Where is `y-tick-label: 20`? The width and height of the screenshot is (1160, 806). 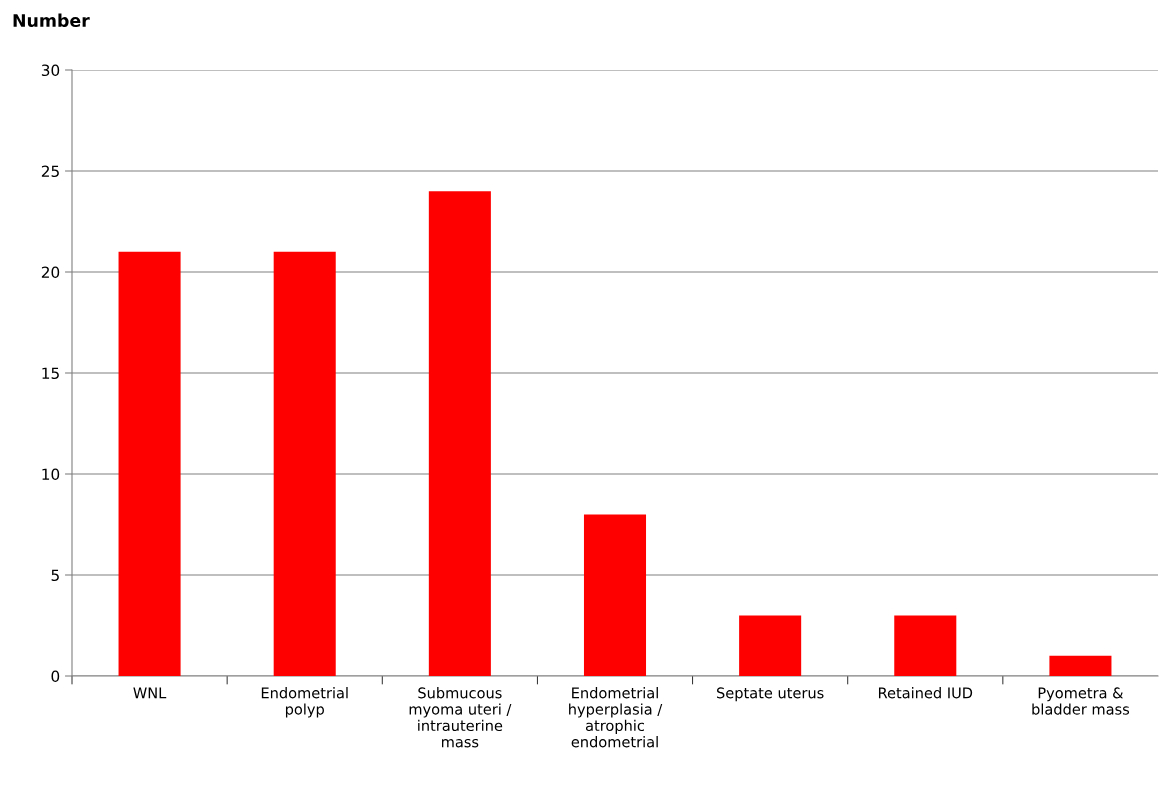 y-tick-label: 20 is located at coordinates (50, 272).